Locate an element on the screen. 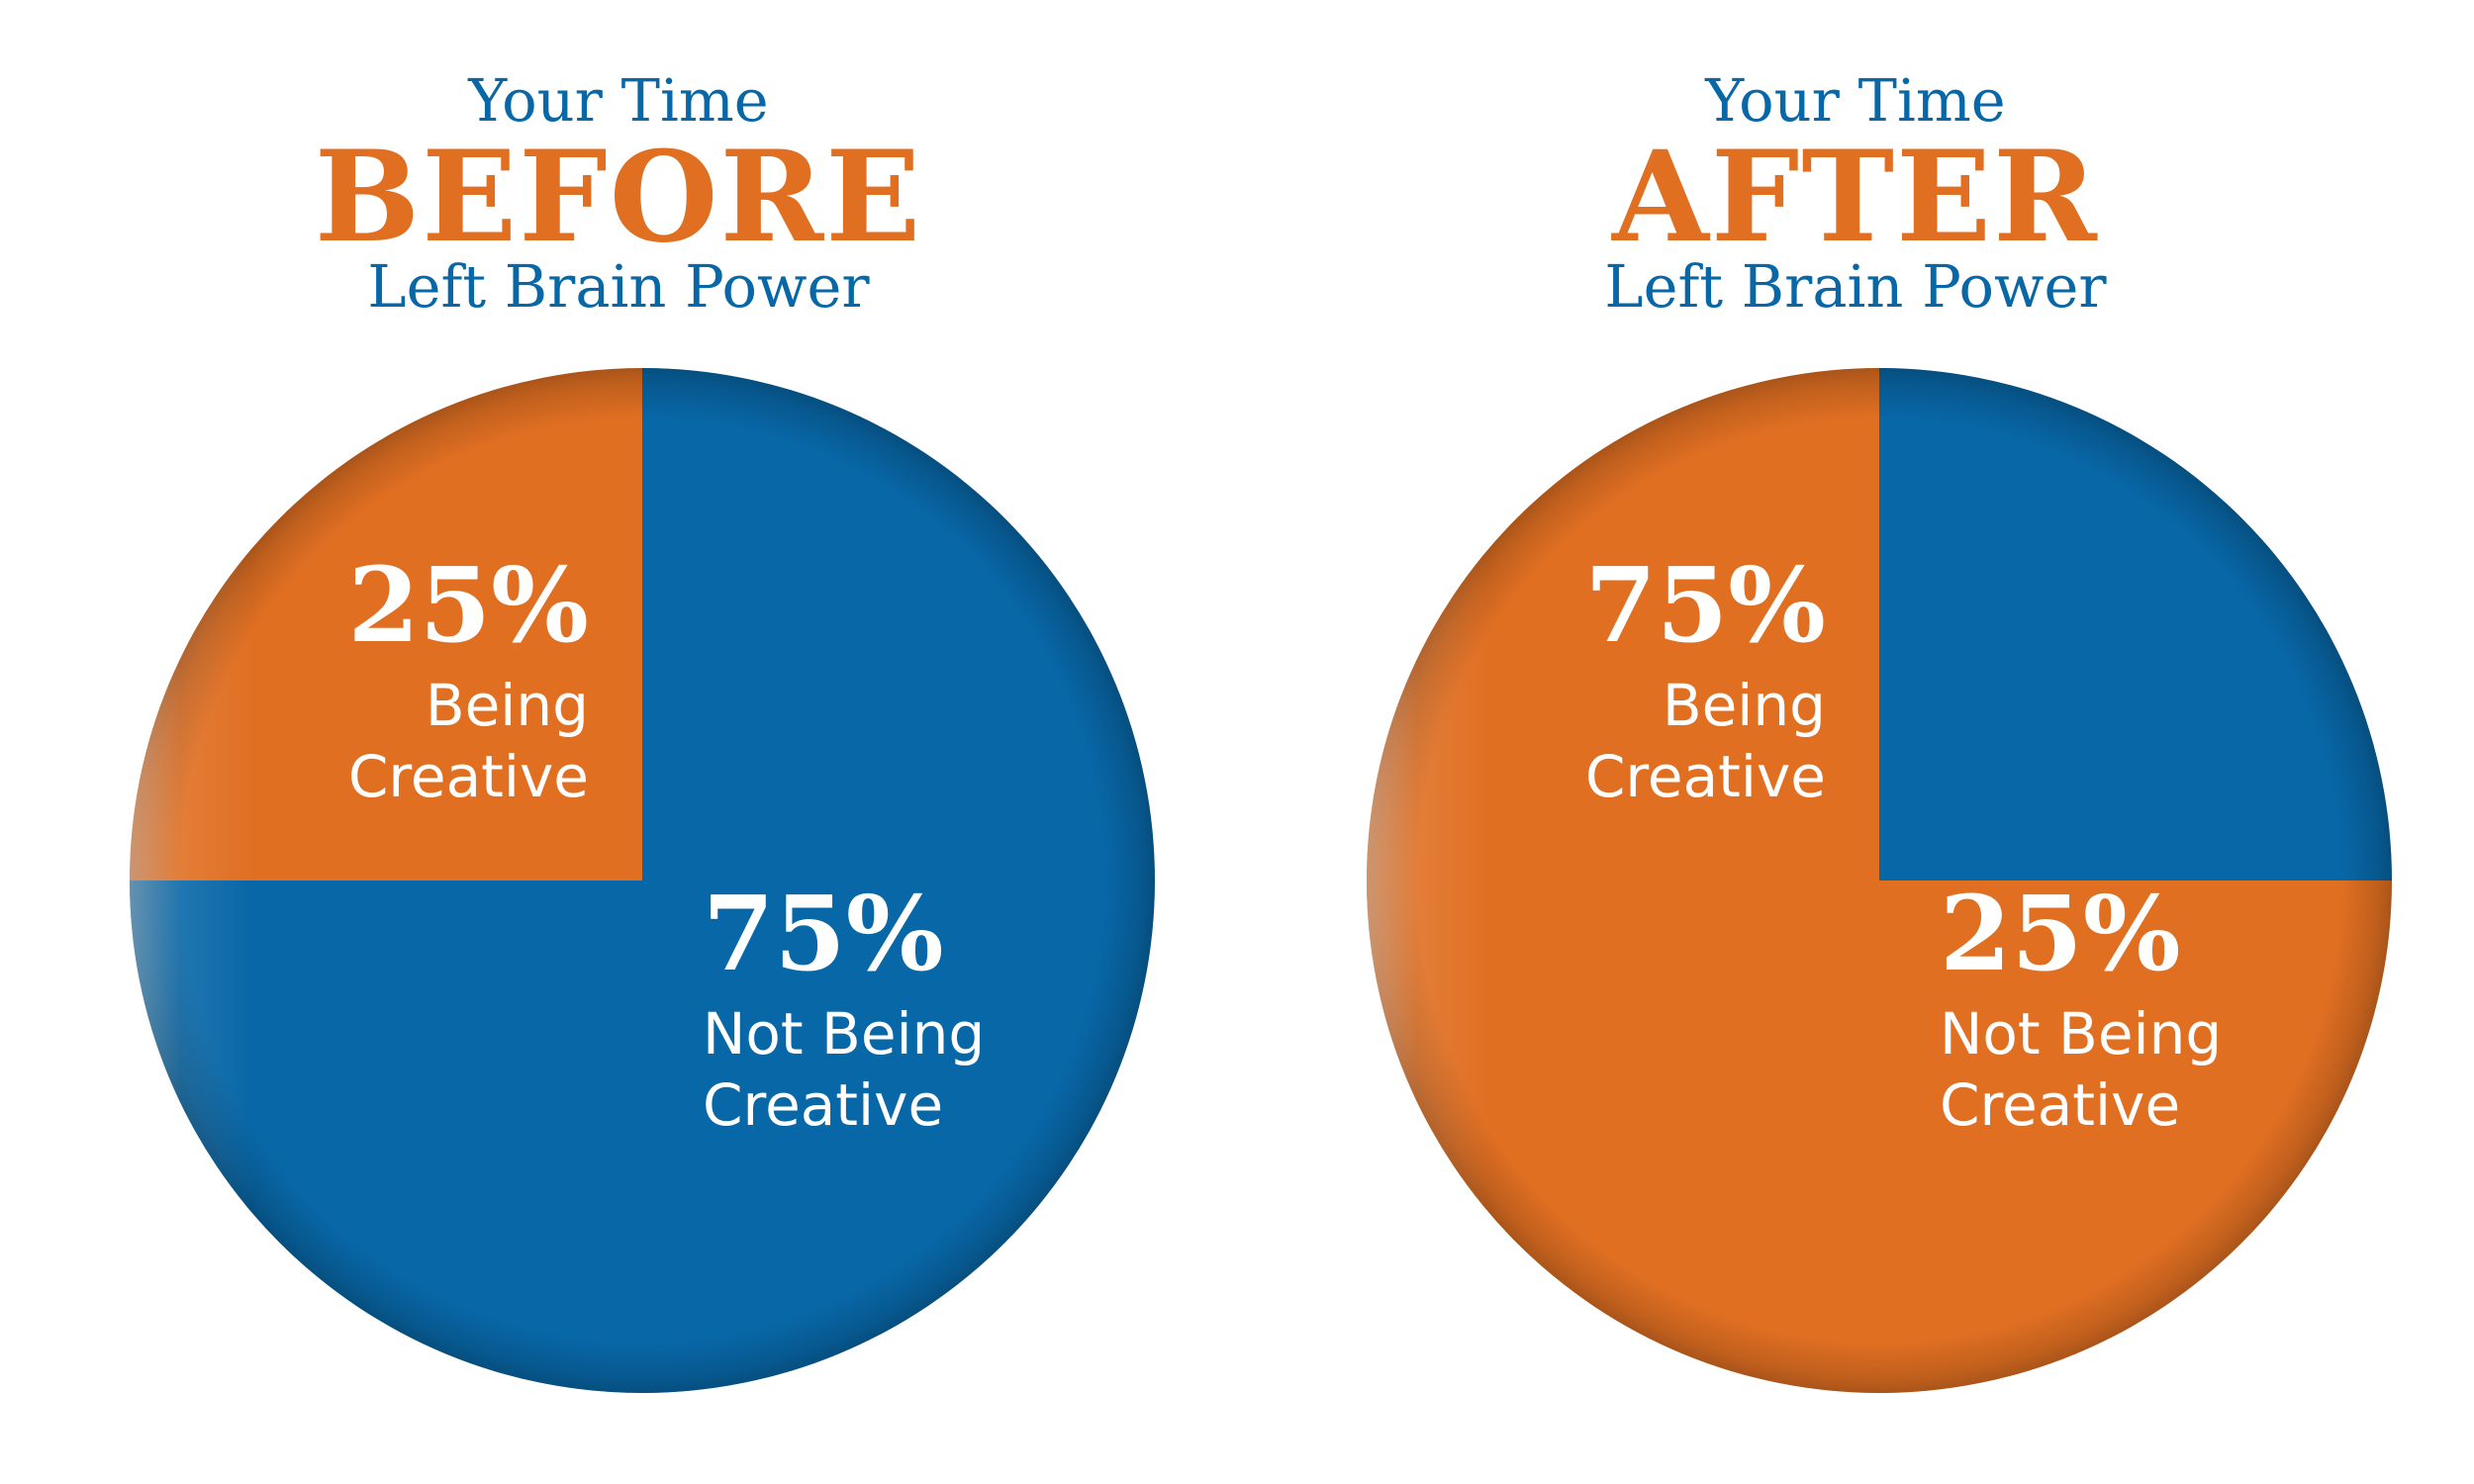 The height and width of the screenshot is (1484, 2474). after-slice-being-creative-label-line-1: Being is located at coordinates (1745, 705).